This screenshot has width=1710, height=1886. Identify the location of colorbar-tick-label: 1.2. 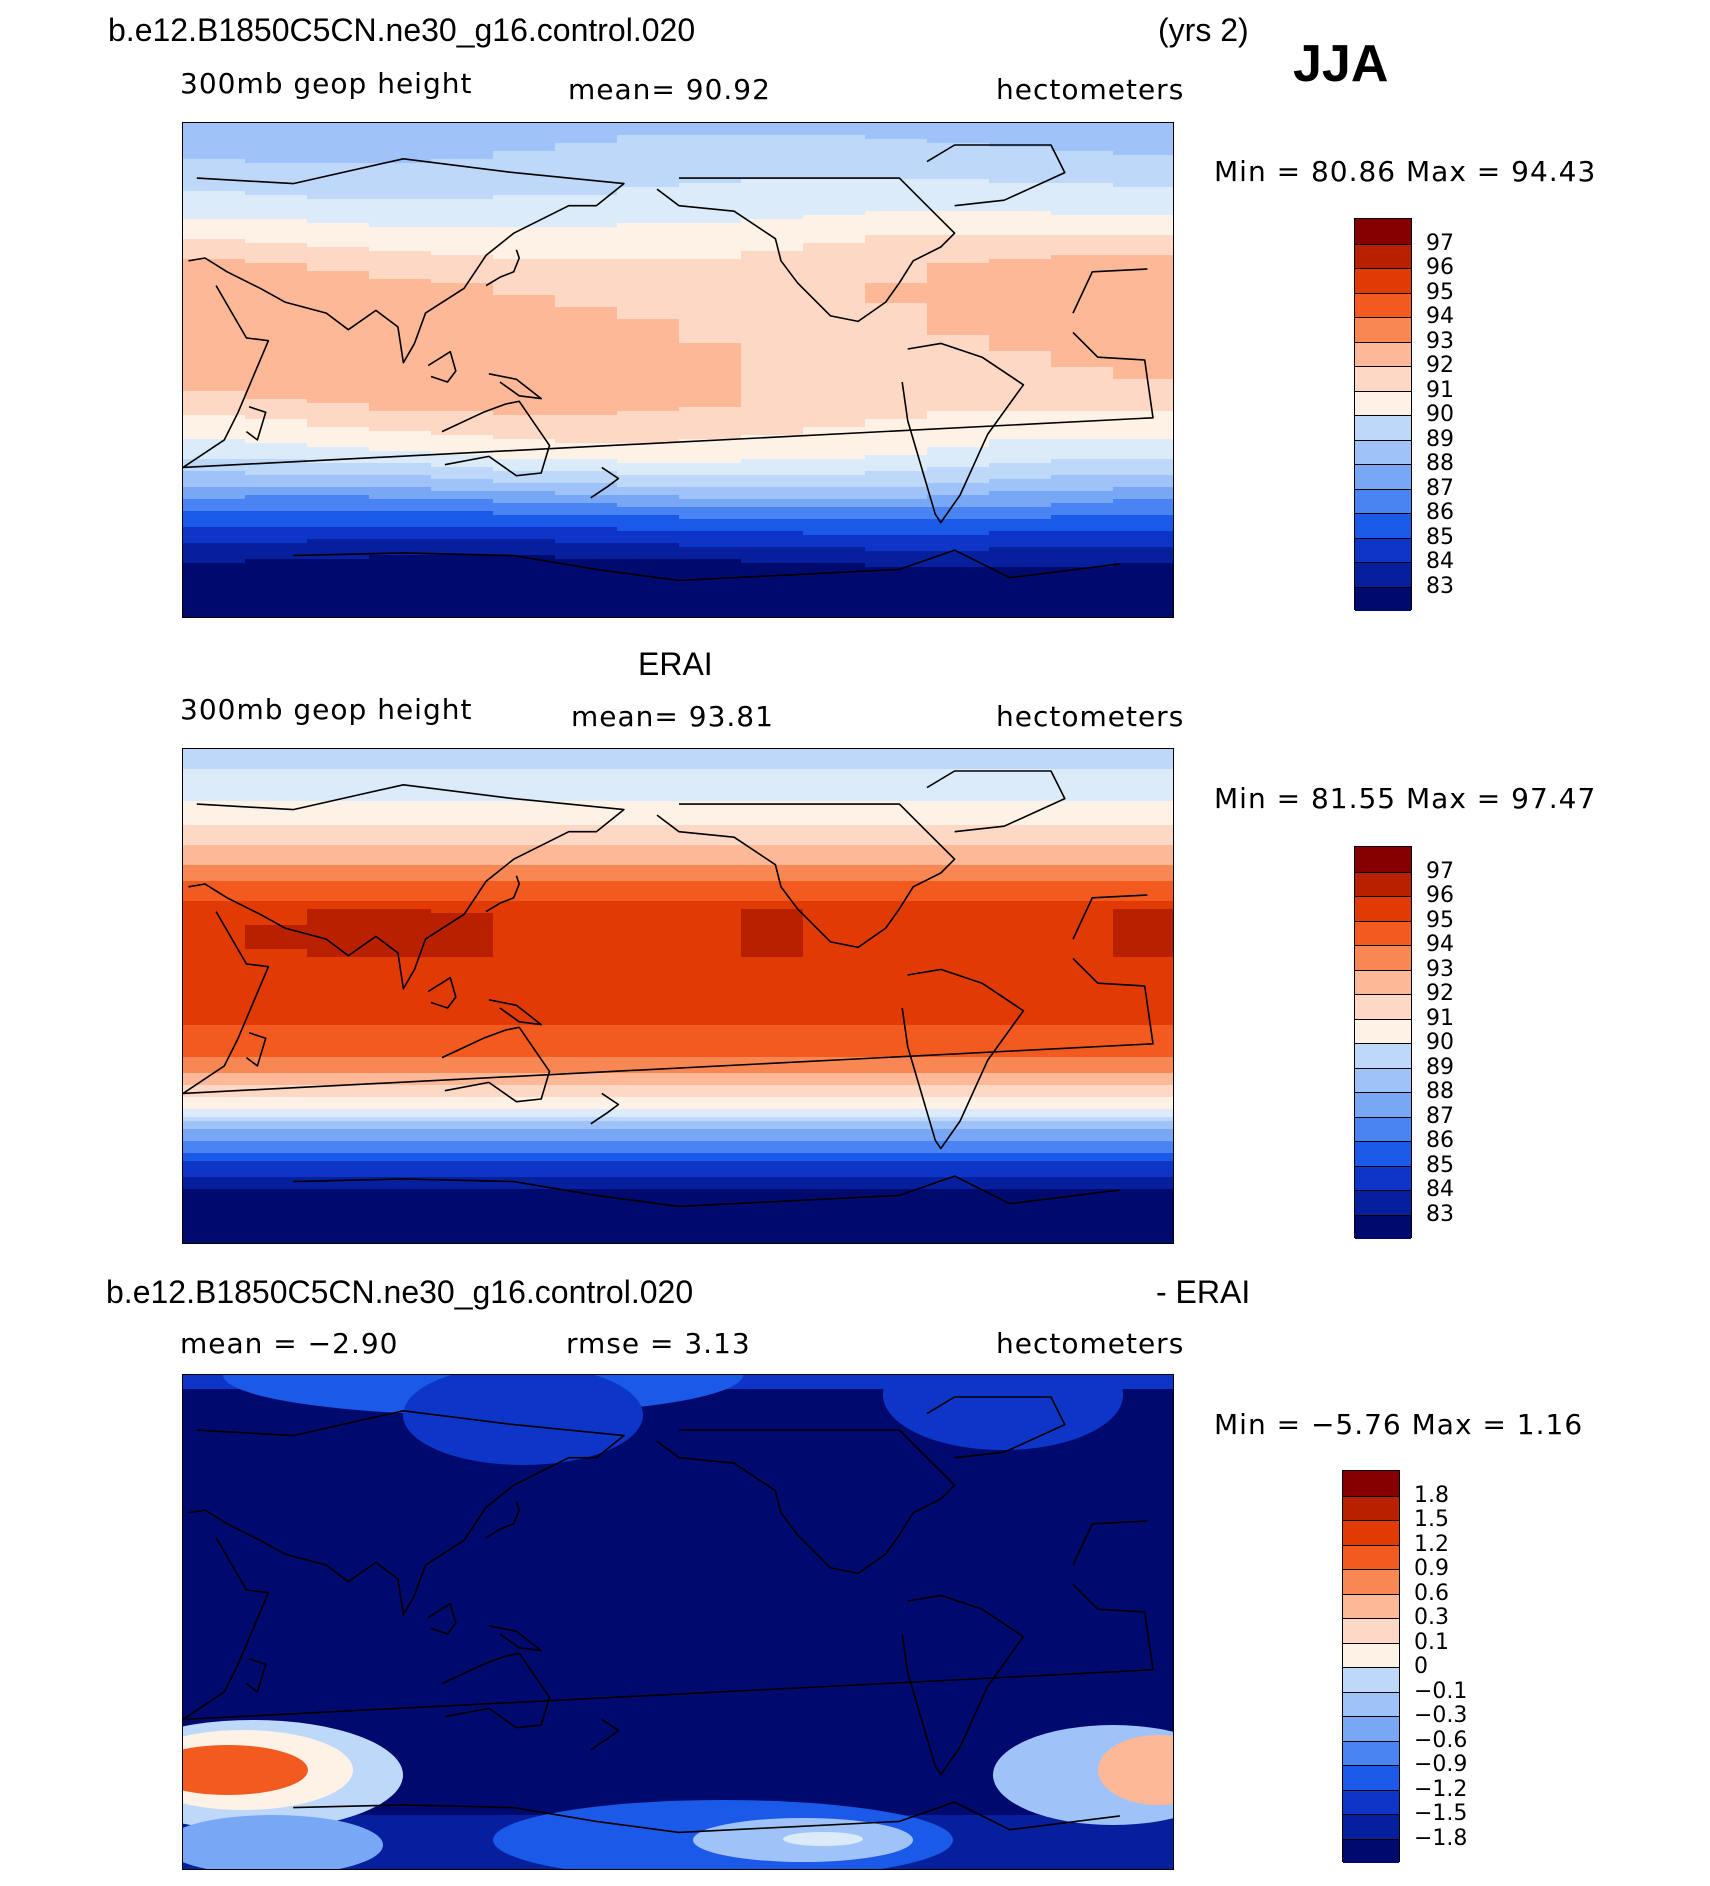
(1431, 1544).